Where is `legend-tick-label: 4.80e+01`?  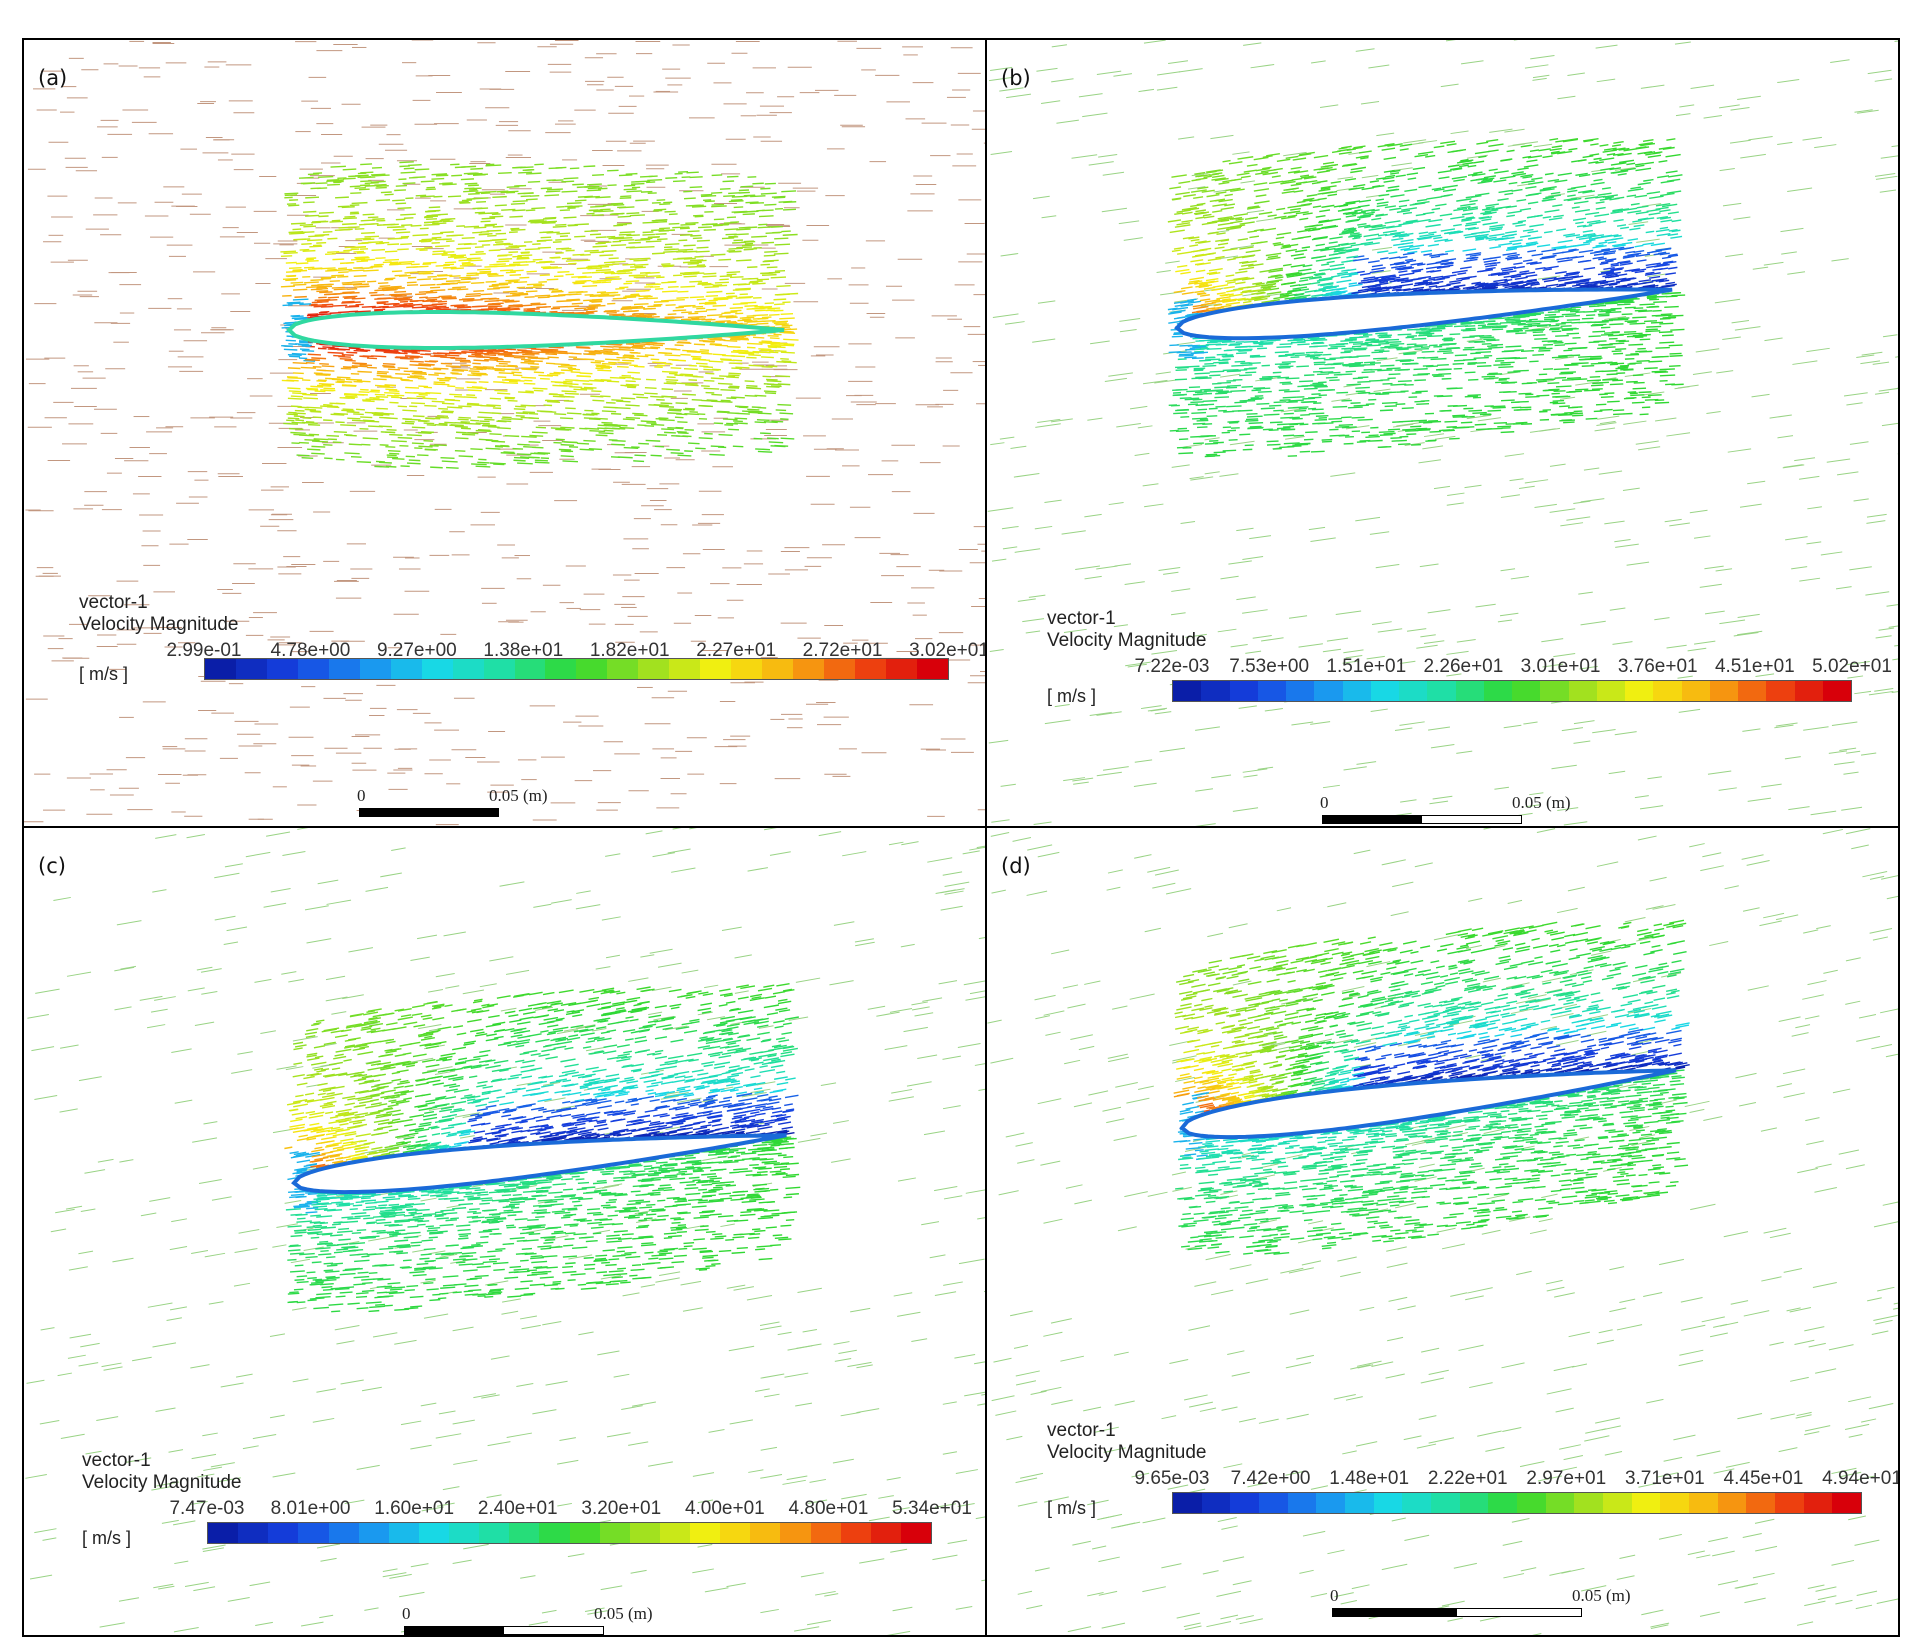
legend-tick-label: 4.80e+01 is located at coordinates (828, 1508).